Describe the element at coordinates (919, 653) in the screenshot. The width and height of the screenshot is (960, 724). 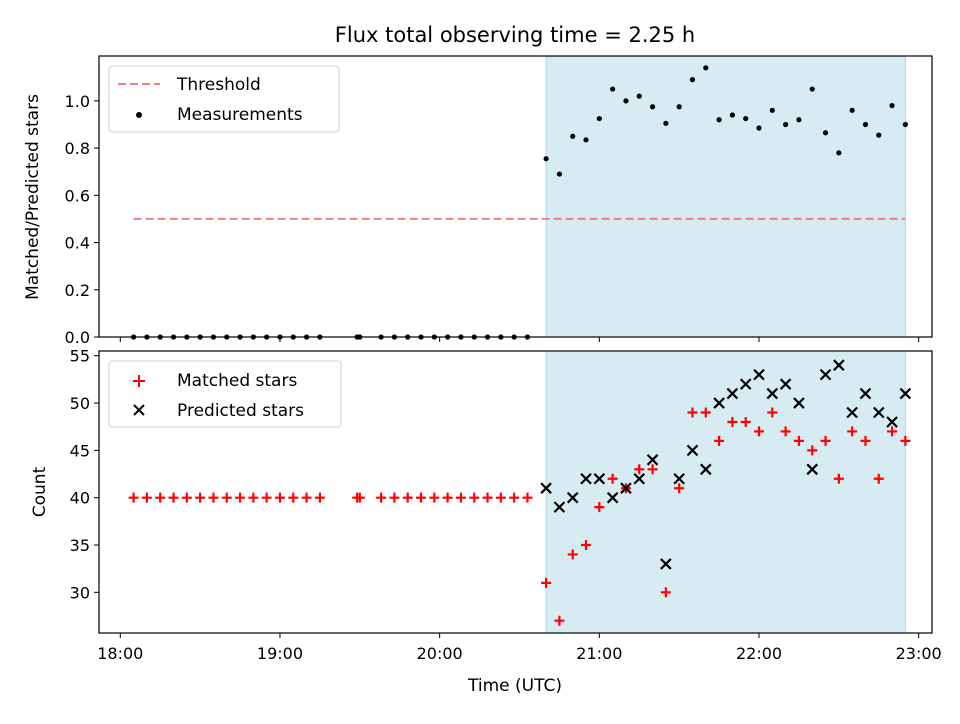
I see `bottom-x-tick-label: 23:00` at that location.